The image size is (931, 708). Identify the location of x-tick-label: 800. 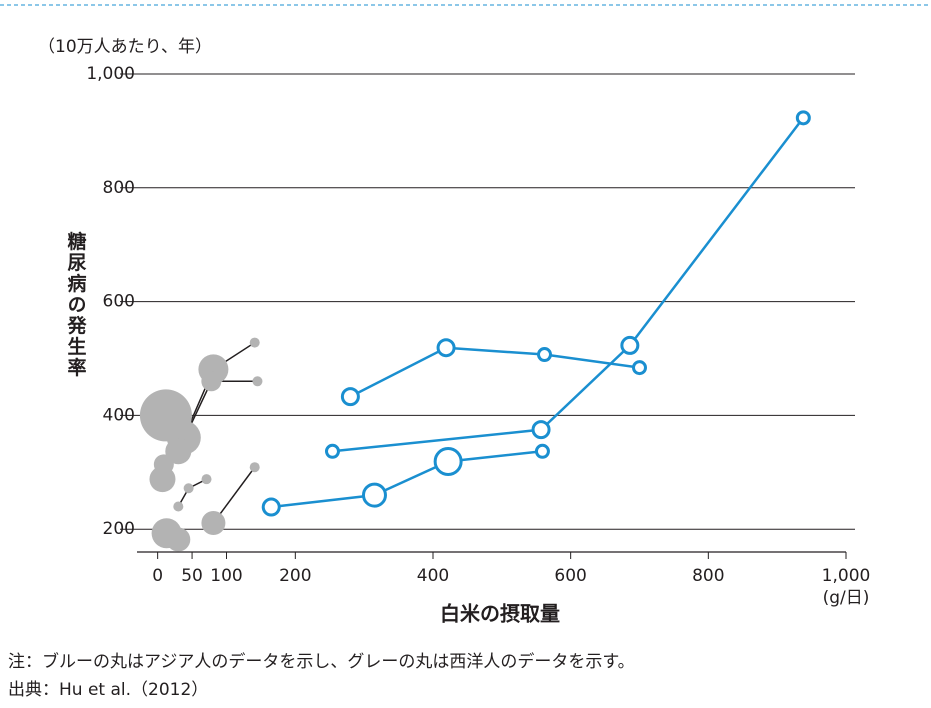
(708, 576).